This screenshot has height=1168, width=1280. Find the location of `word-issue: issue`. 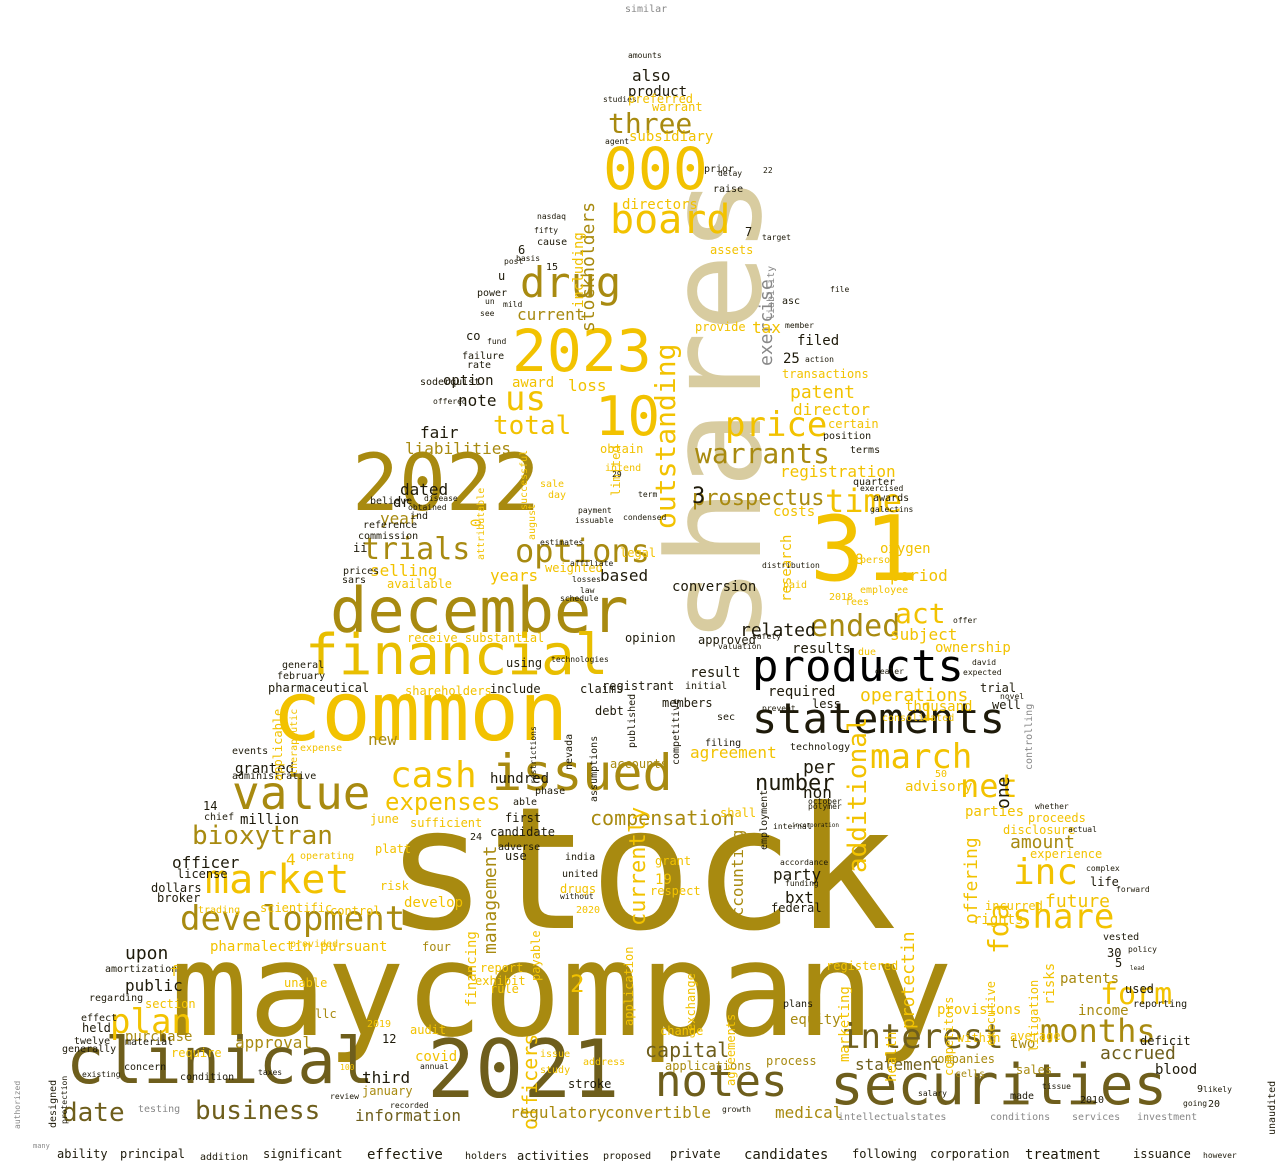

word-issue: issue is located at coordinates (555, 1054).